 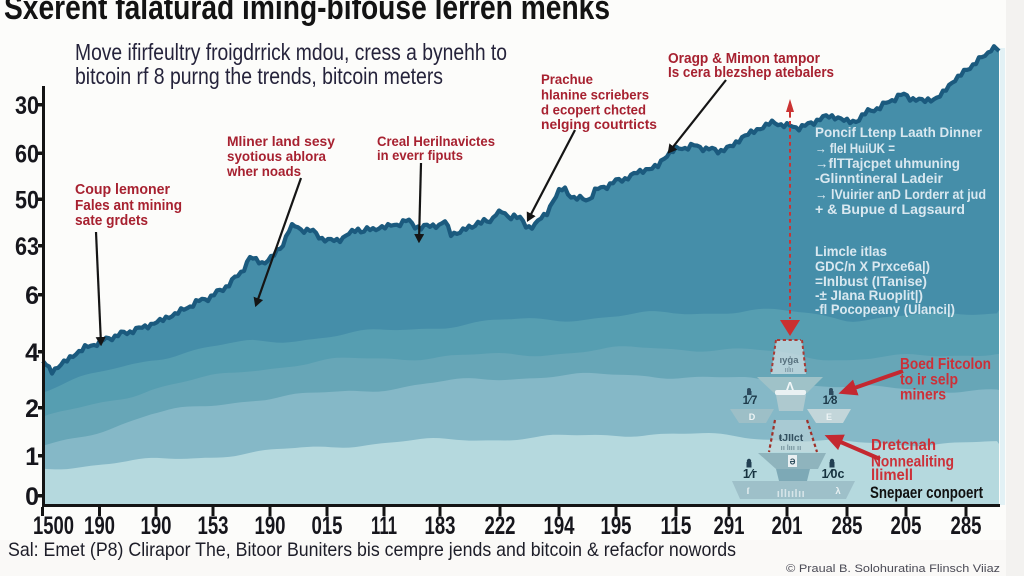 What do you see at coordinates (559, 526) in the screenshot?
I see `svg-text: 194` at bounding box center [559, 526].